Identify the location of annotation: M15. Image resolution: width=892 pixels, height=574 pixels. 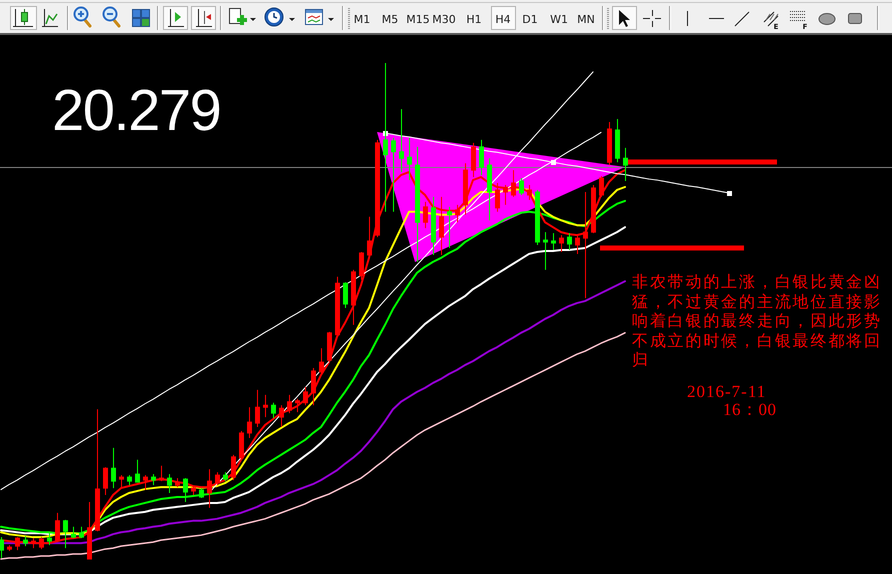
(418, 19).